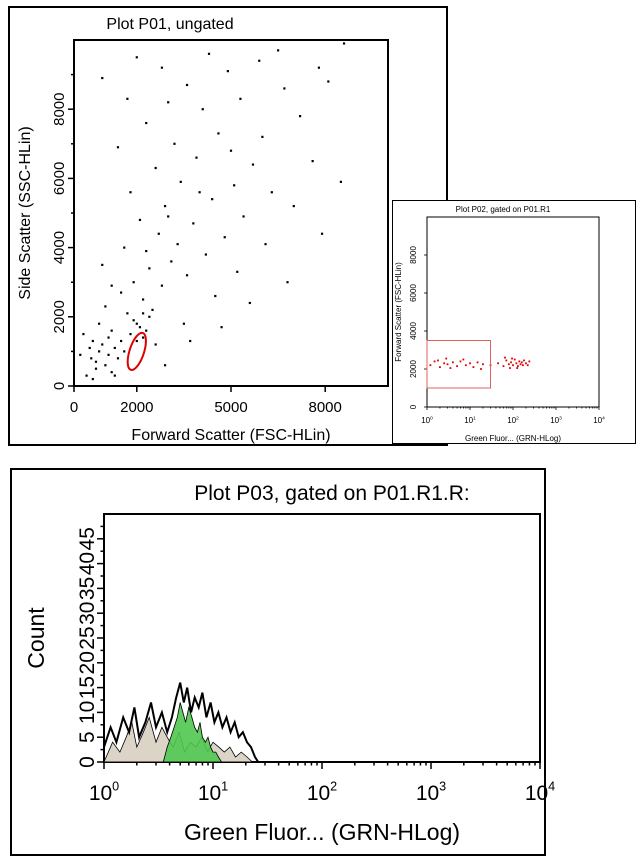 This screenshot has height=861, width=640. What do you see at coordinates (332, 493) in the screenshot?
I see `p03-title: Plot P03, gated on P01.R1.R:` at bounding box center [332, 493].